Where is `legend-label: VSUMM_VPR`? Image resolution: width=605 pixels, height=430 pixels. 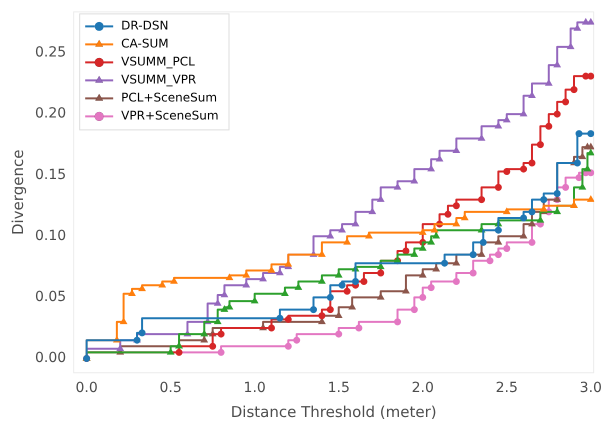 legend-label: VSUMM_VPR is located at coordinates (158, 79).